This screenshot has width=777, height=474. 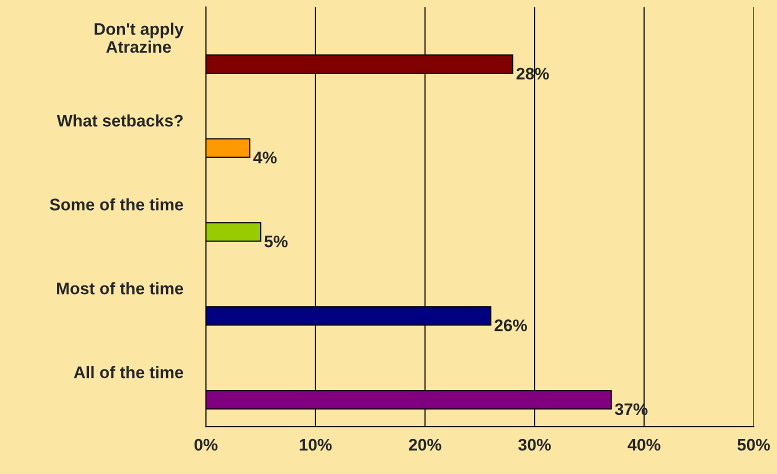 I want to click on x-tick-label: 40%, so click(x=644, y=444).